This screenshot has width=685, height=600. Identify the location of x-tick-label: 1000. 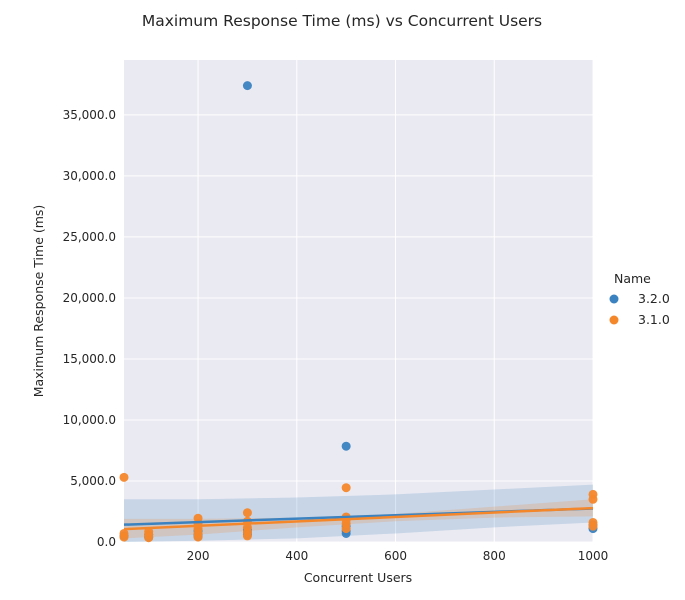
(593, 556).